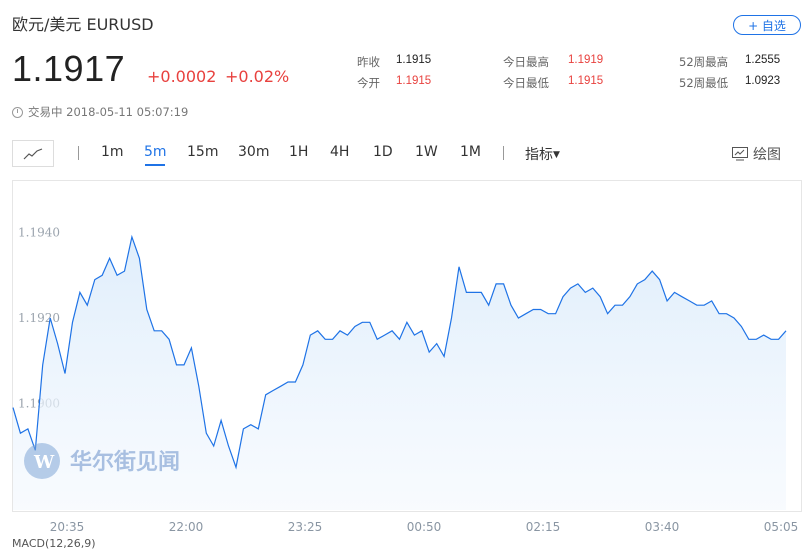 This screenshot has width=806, height=550. Describe the element at coordinates (763, 81) in the screenshot. I see `stat-value-52w-low: 1.0923` at that location.